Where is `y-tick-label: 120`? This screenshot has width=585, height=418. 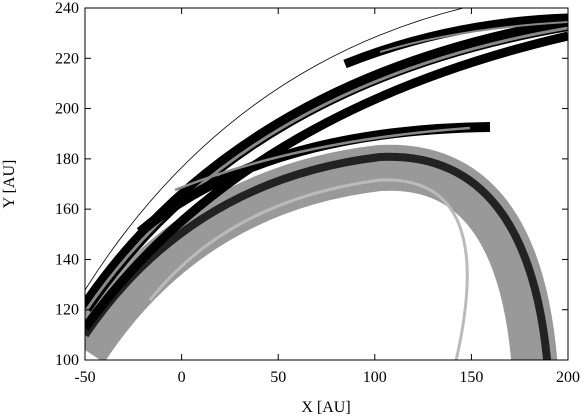 y-tick-label: 120 is located at coordinates (67, 310).